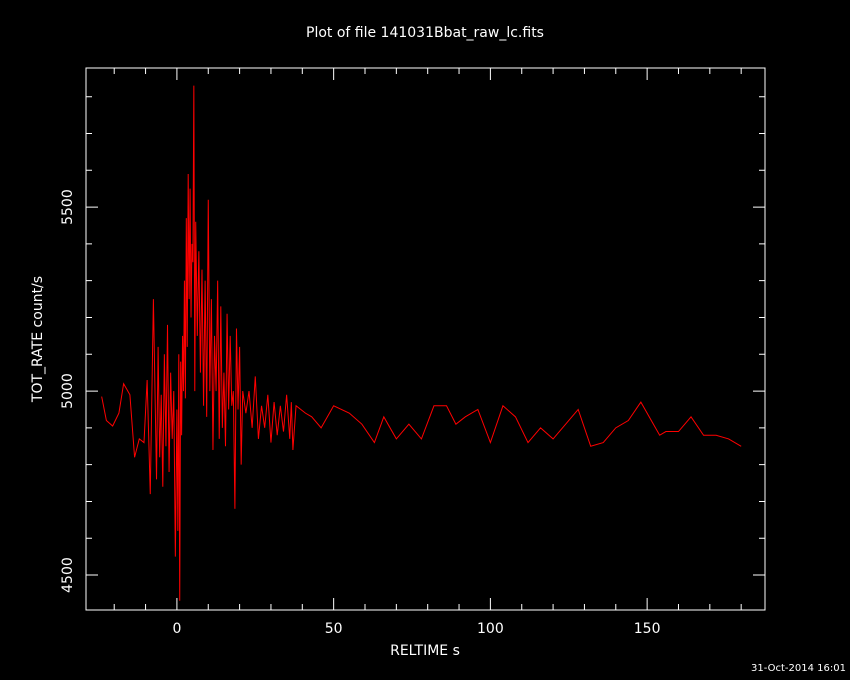  What do you see at coordinates (798, 668) in the screenshot?
I see `timestamp: 31-Oct-2014 16:01` at bounding box center [798, 668].